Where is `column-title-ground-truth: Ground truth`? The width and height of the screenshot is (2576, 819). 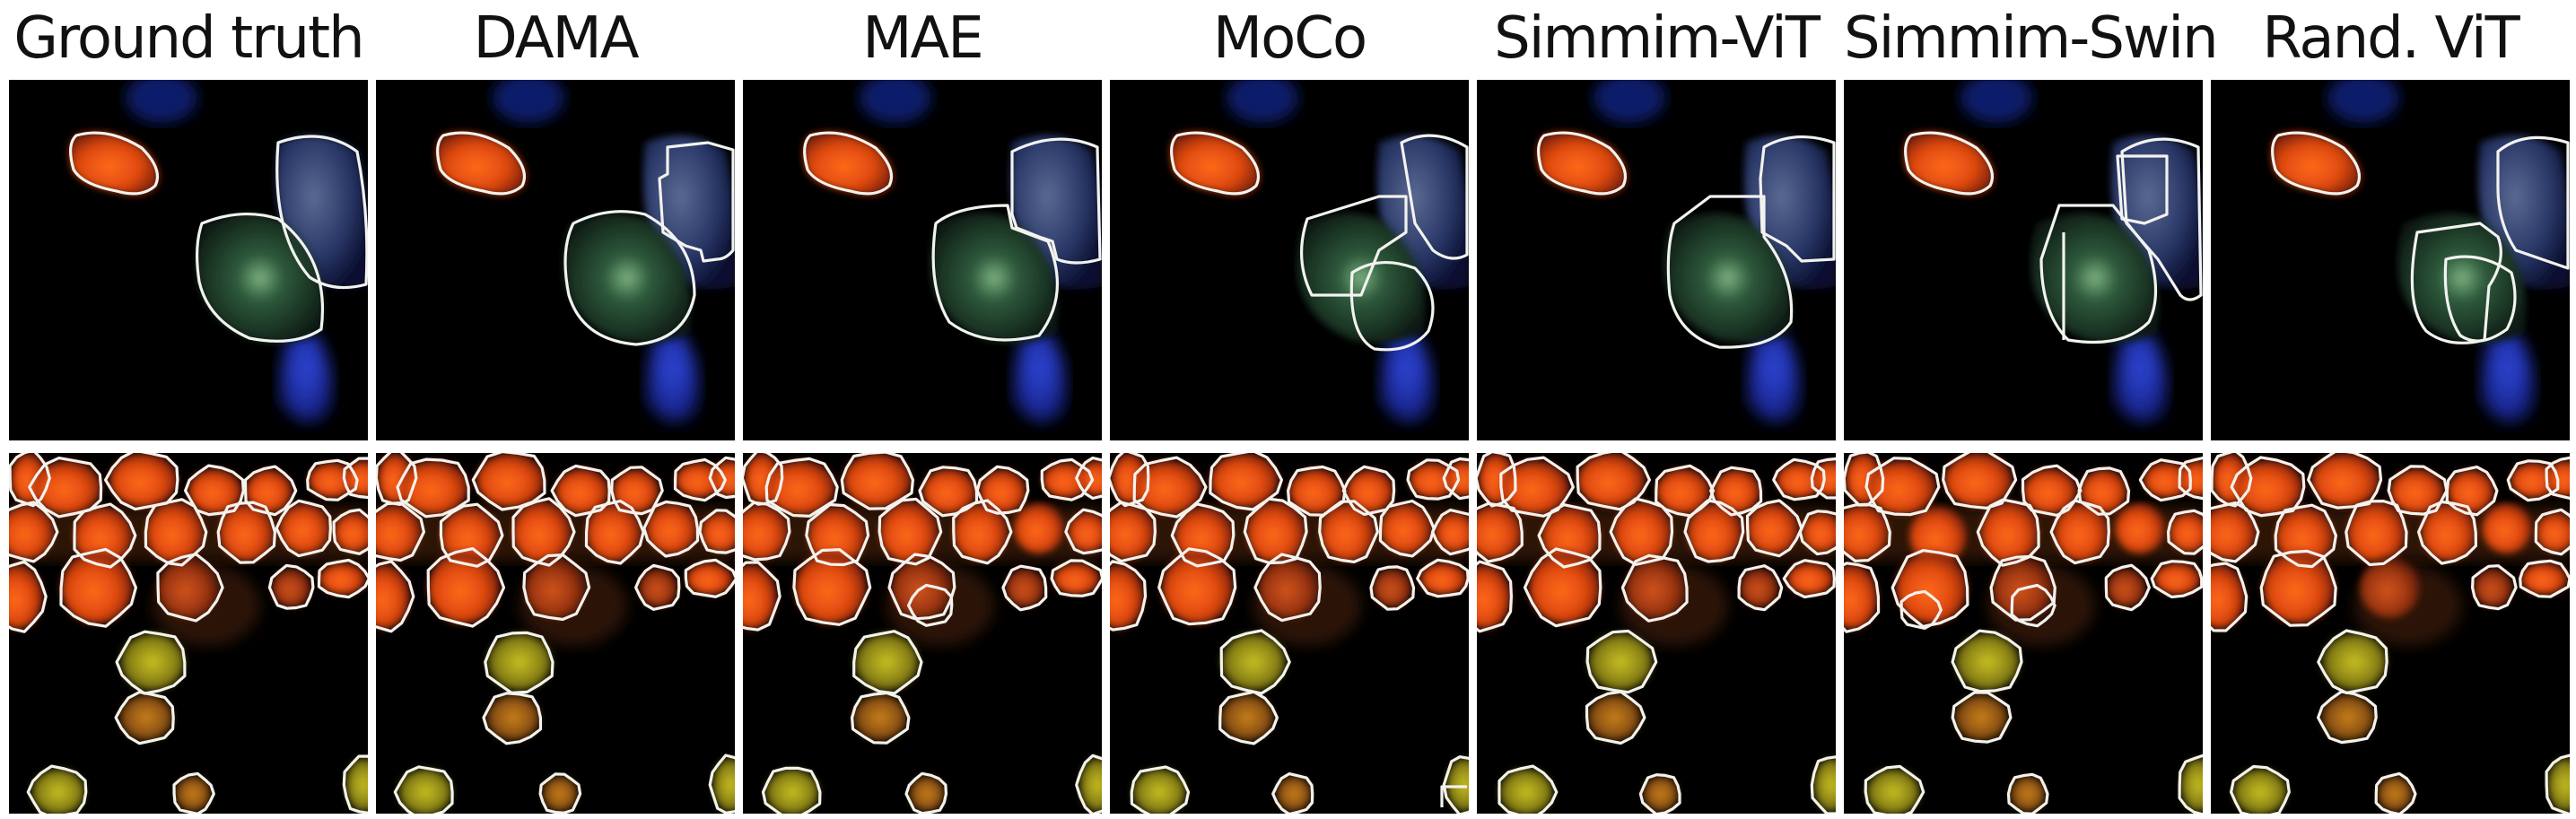 column-title-ground-truth: Ground truth is located at coordinates (189, 39).